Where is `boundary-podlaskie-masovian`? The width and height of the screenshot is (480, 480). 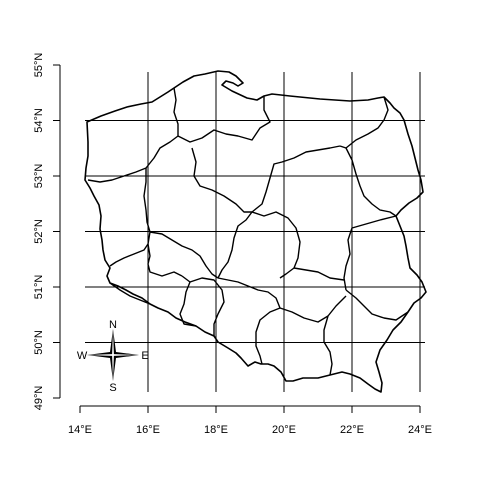 boundary-podlaskie-masovian is located at coordinates (371, 182).